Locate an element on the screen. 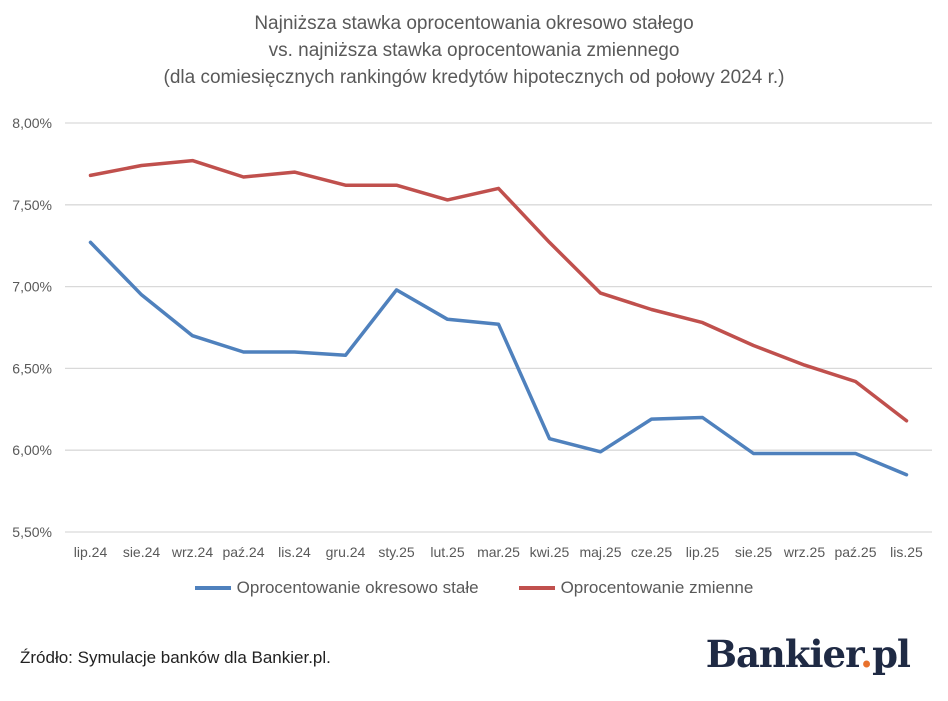  y-tick-label: 5,50% is located at coordinates (32, 532).